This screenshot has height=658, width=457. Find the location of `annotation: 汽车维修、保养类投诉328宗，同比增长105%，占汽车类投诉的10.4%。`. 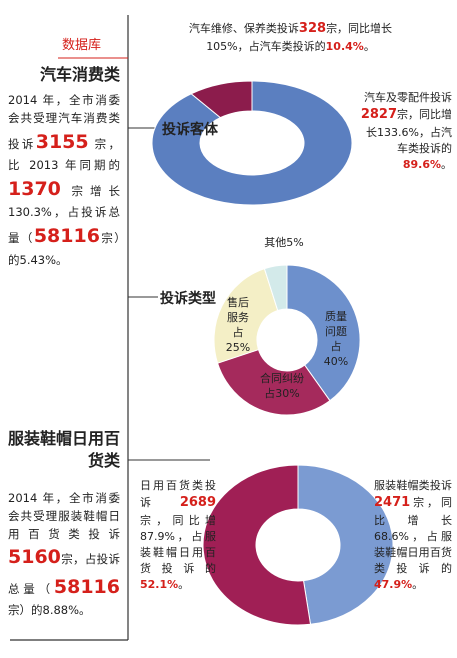

annotation: 汽车维修、保养类投诉328宗，同比增长105%，占汽车类投诉的10.4%。 is located at coordinates (290, 37).